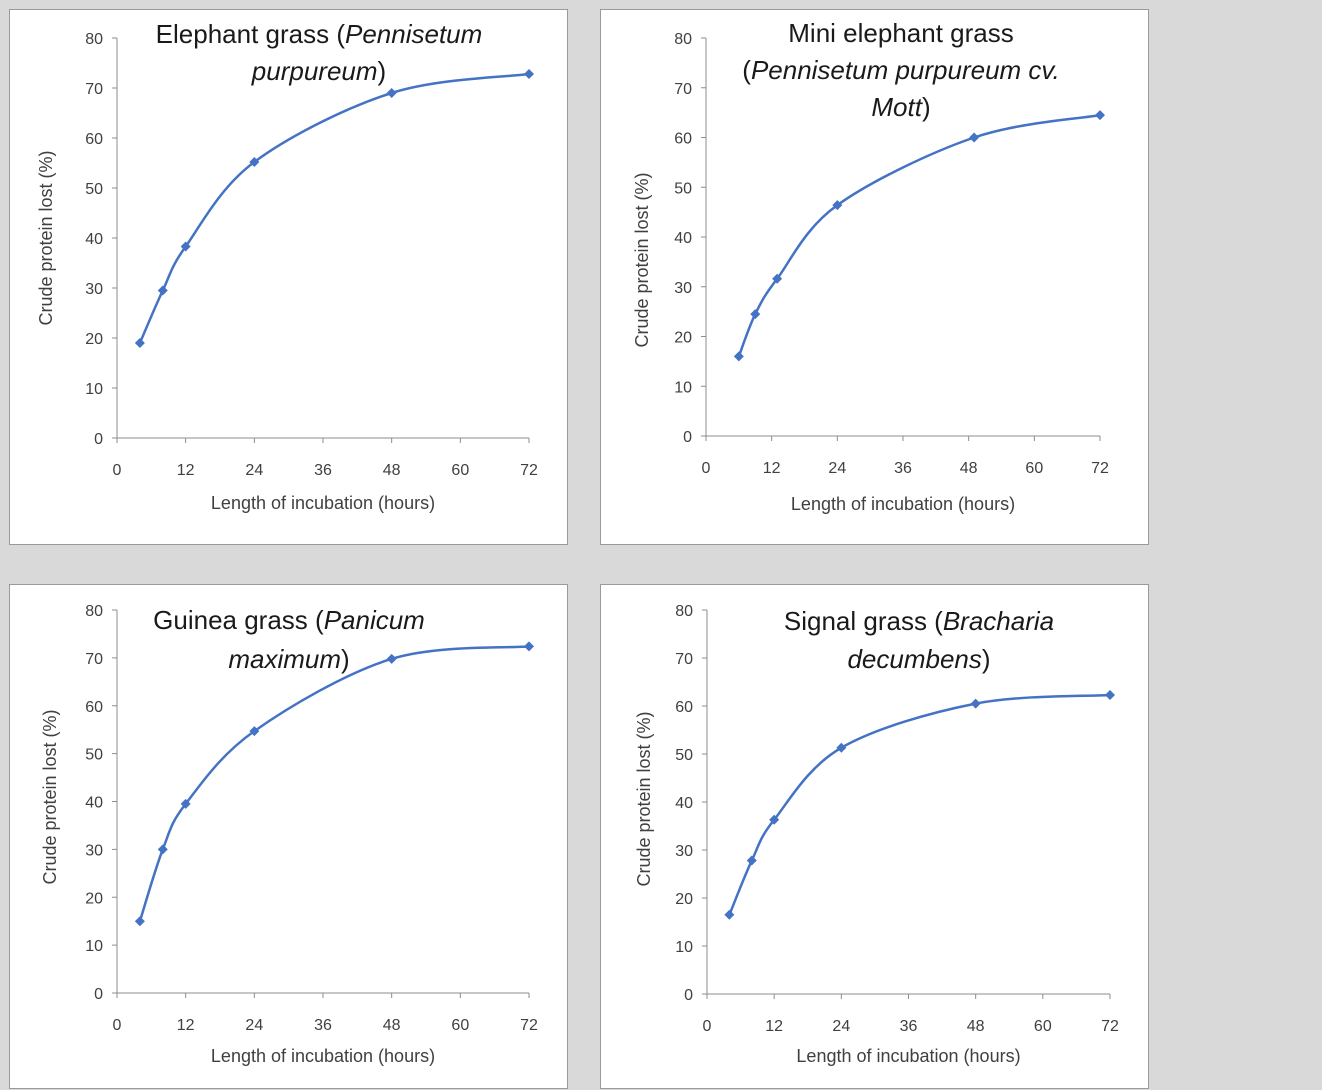 Image resolution: width=1322 pixels, height=1090 pixels. Describe the element at coordinates (642, 259) in the screenshot. I see `y-axis-title: Crude protein lost (%)` at that location.